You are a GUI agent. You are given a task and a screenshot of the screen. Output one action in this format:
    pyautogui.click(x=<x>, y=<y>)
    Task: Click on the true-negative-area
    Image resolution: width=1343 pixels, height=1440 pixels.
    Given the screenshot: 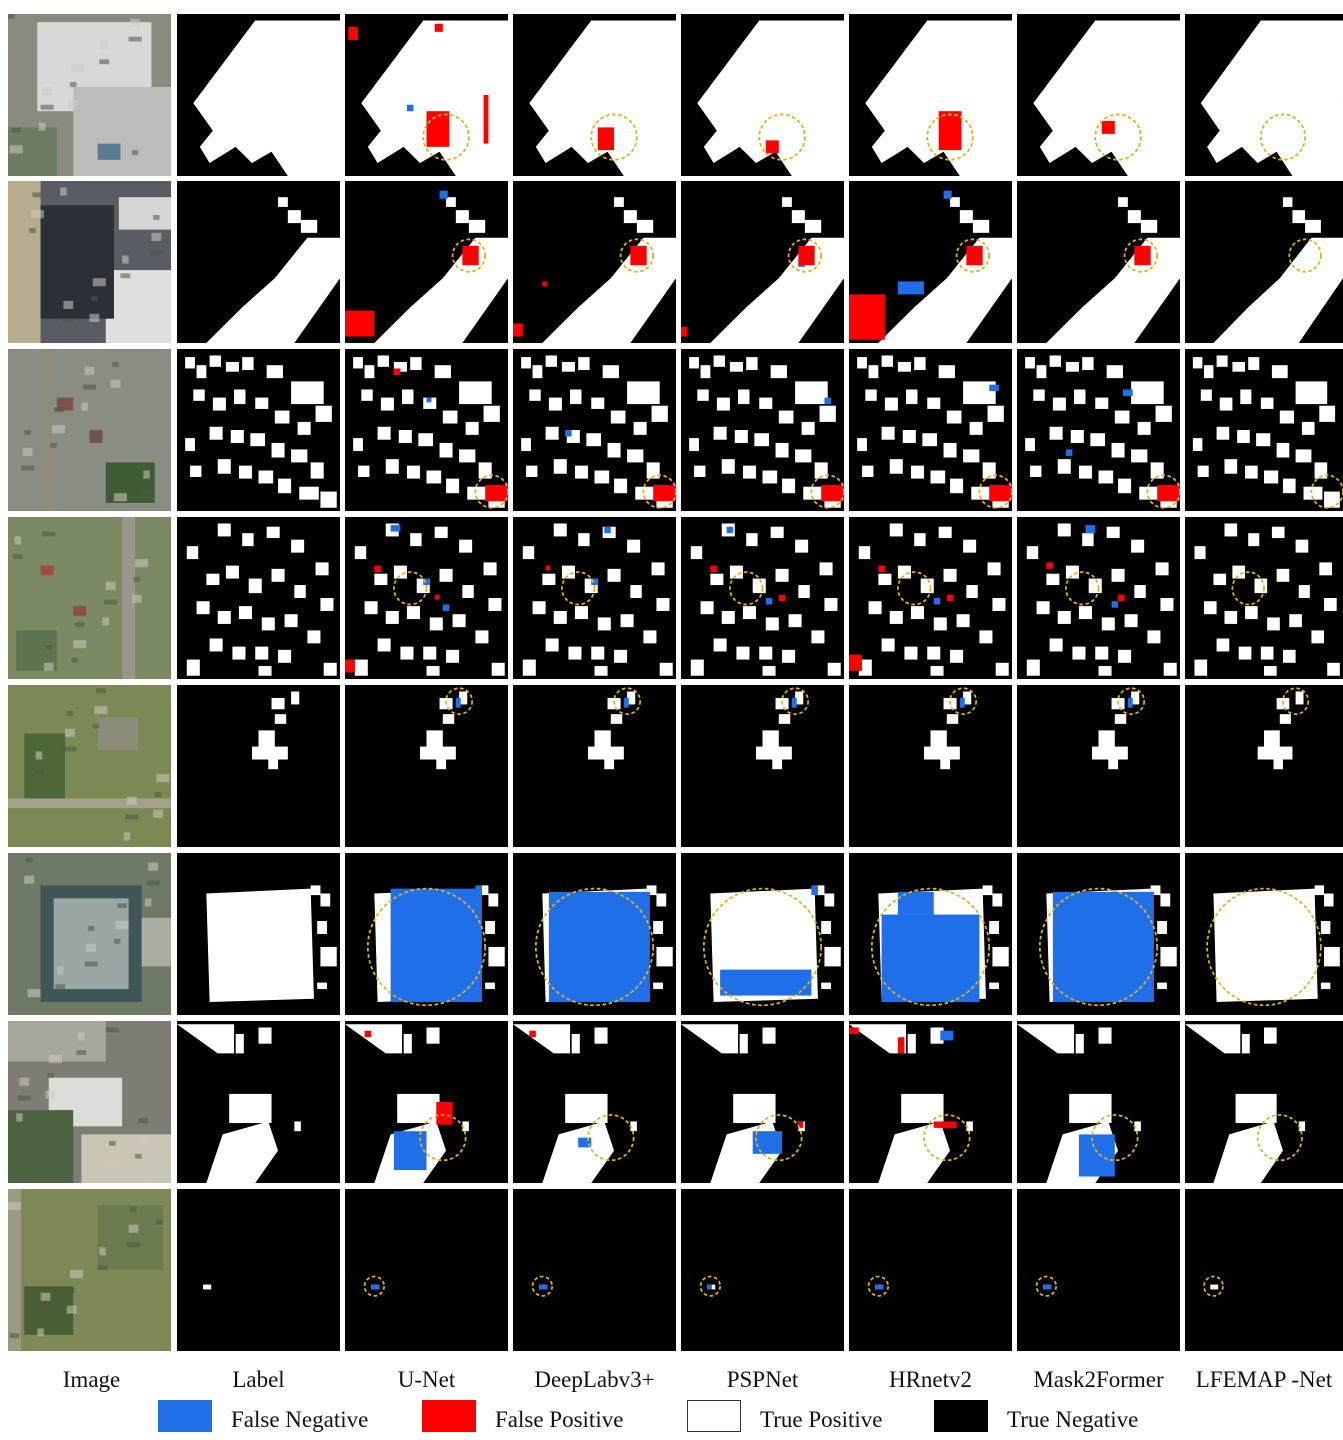 What is the action you would take?
    pyautogui.click(x=426, y=1270)
    